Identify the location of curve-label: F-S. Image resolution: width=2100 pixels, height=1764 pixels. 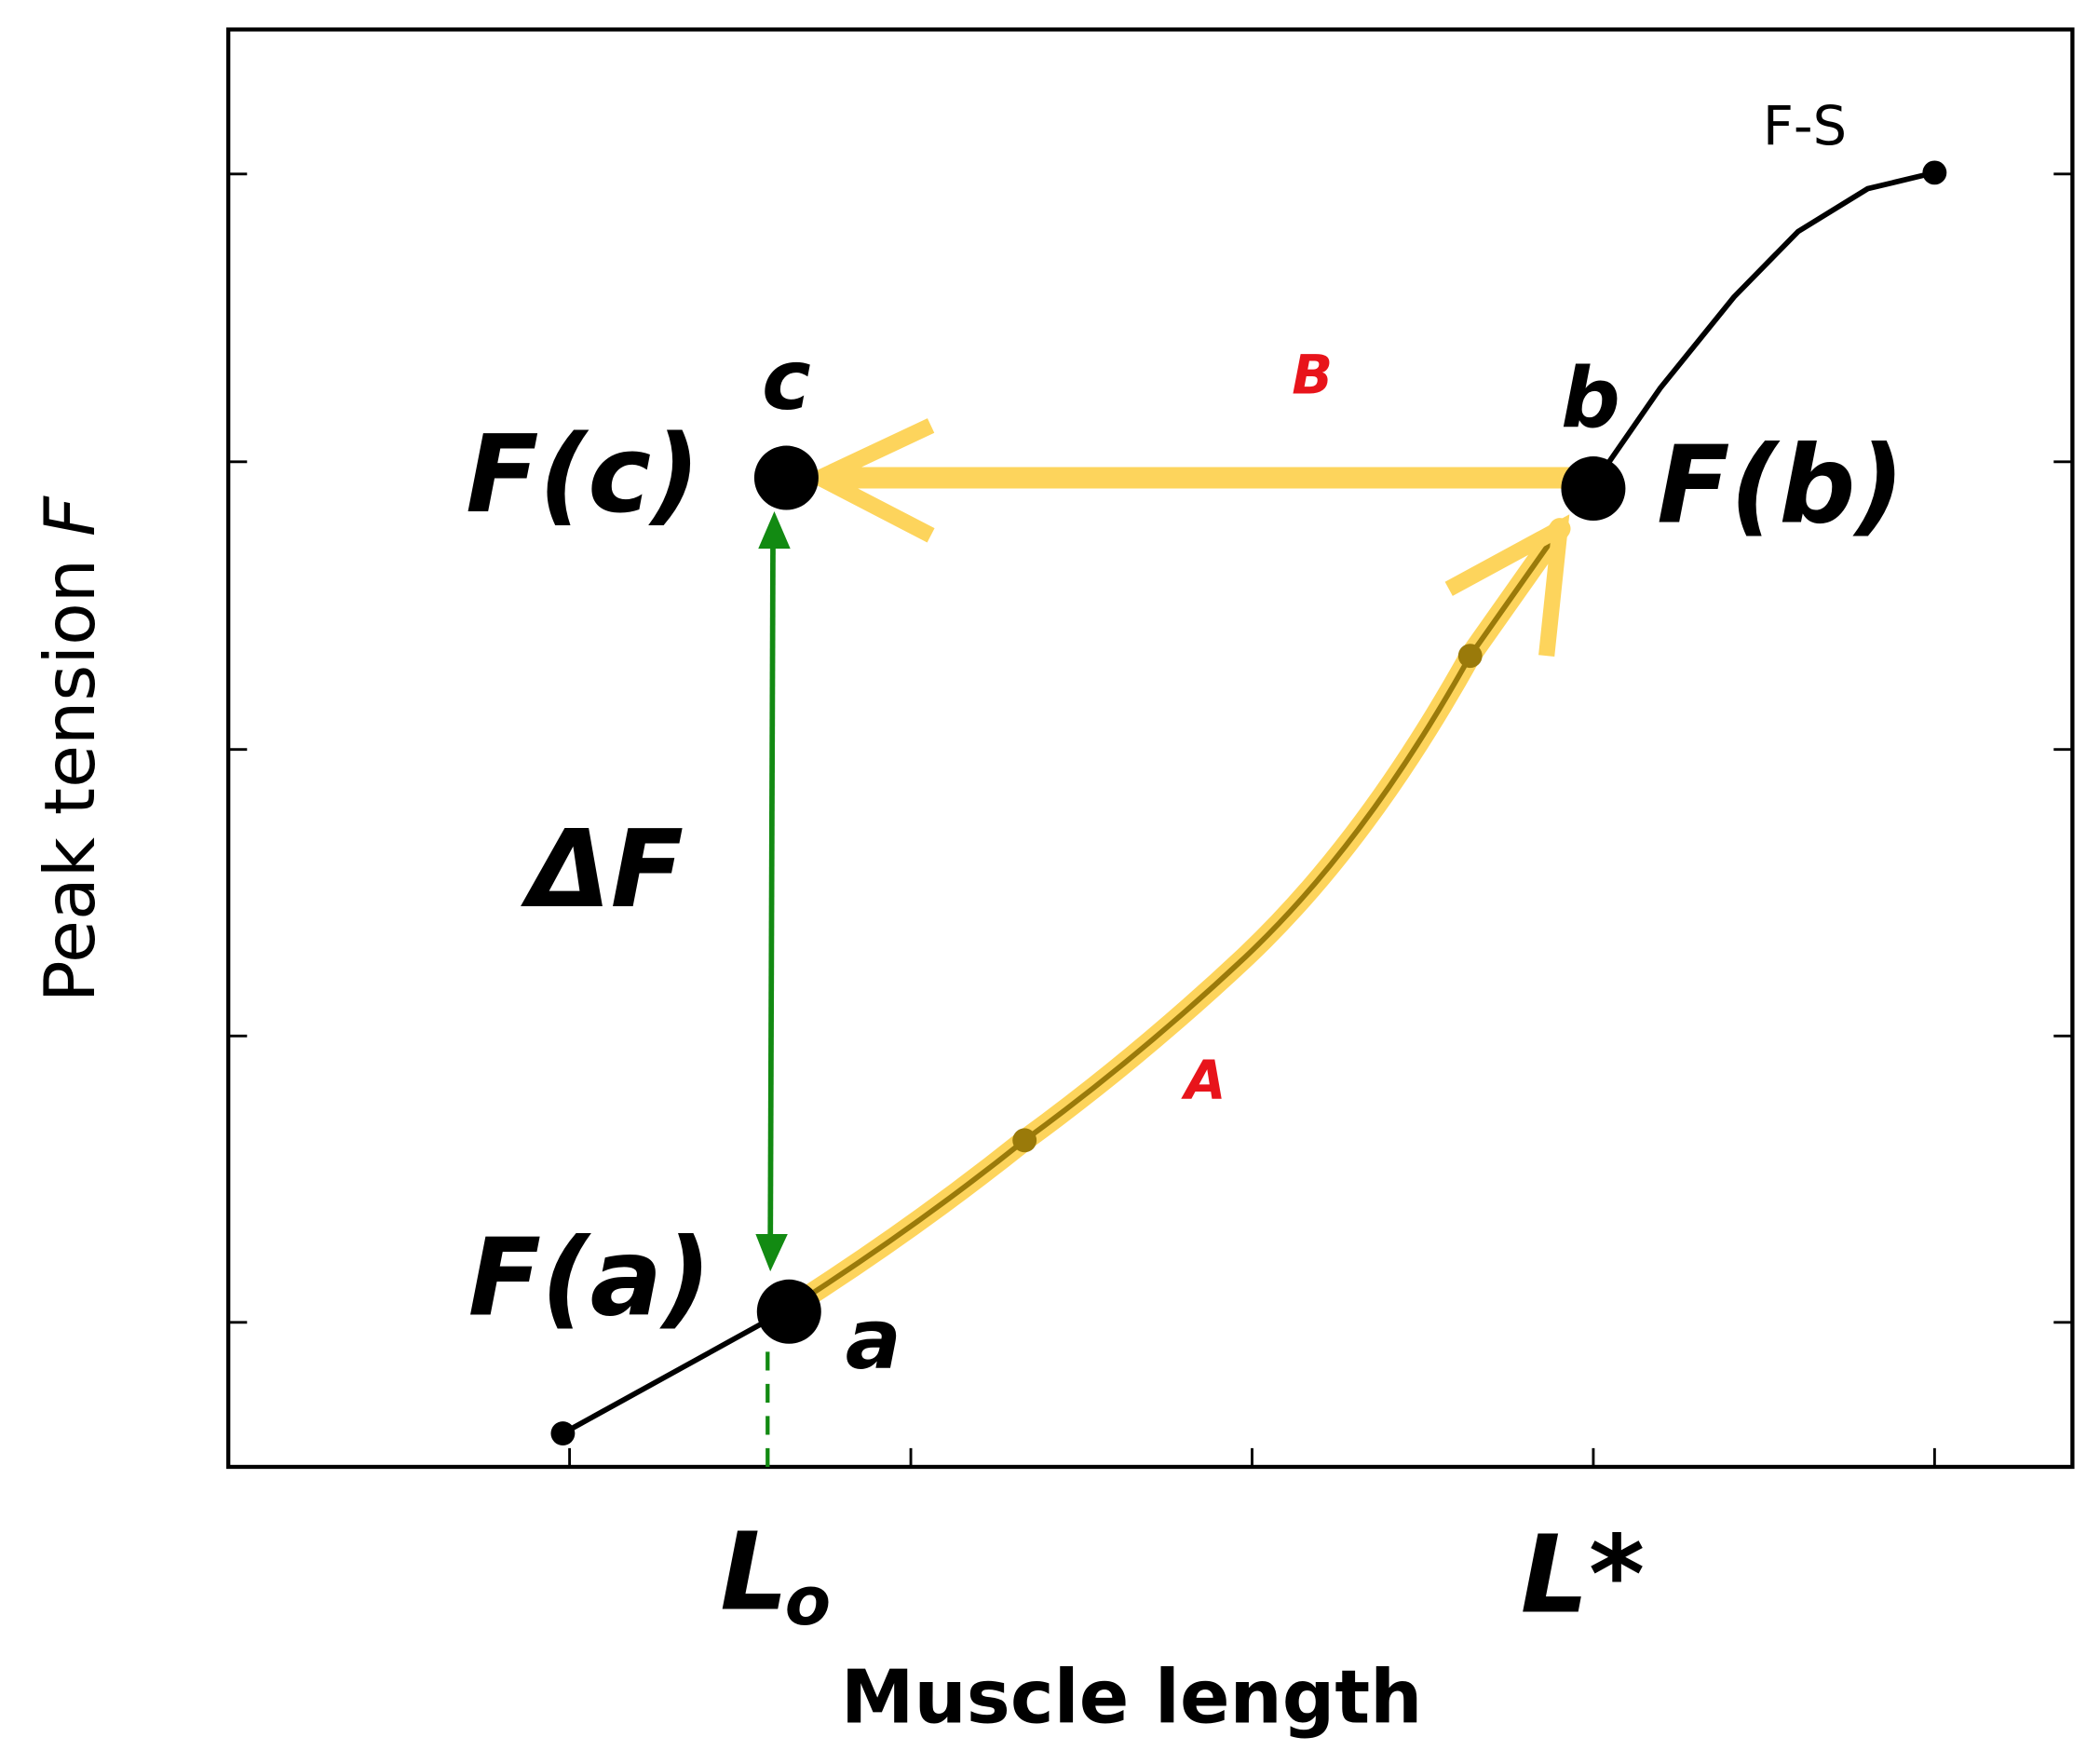
(1805, 126).